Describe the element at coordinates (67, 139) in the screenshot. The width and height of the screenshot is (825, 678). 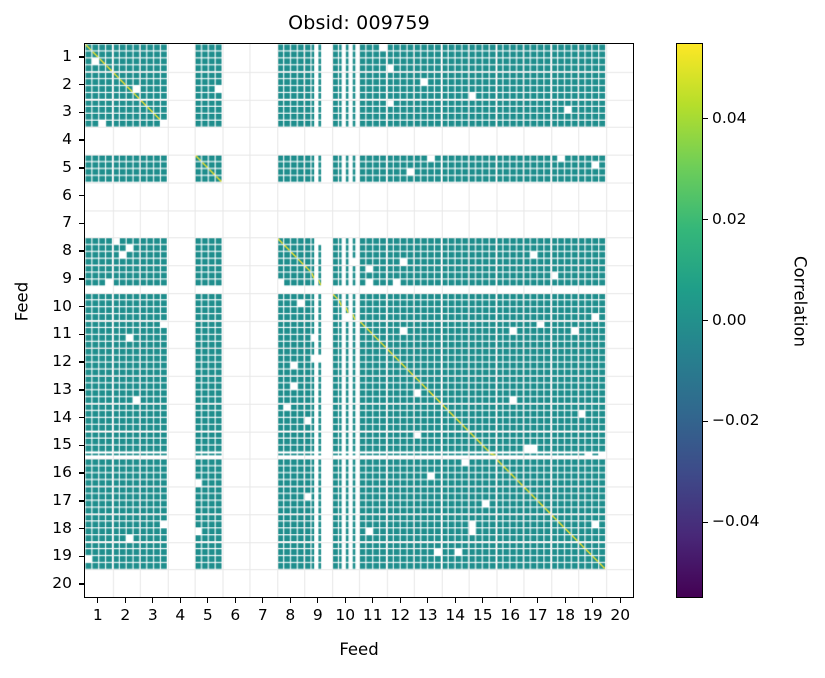
I see `y-tick-label-4: 4` at that location.